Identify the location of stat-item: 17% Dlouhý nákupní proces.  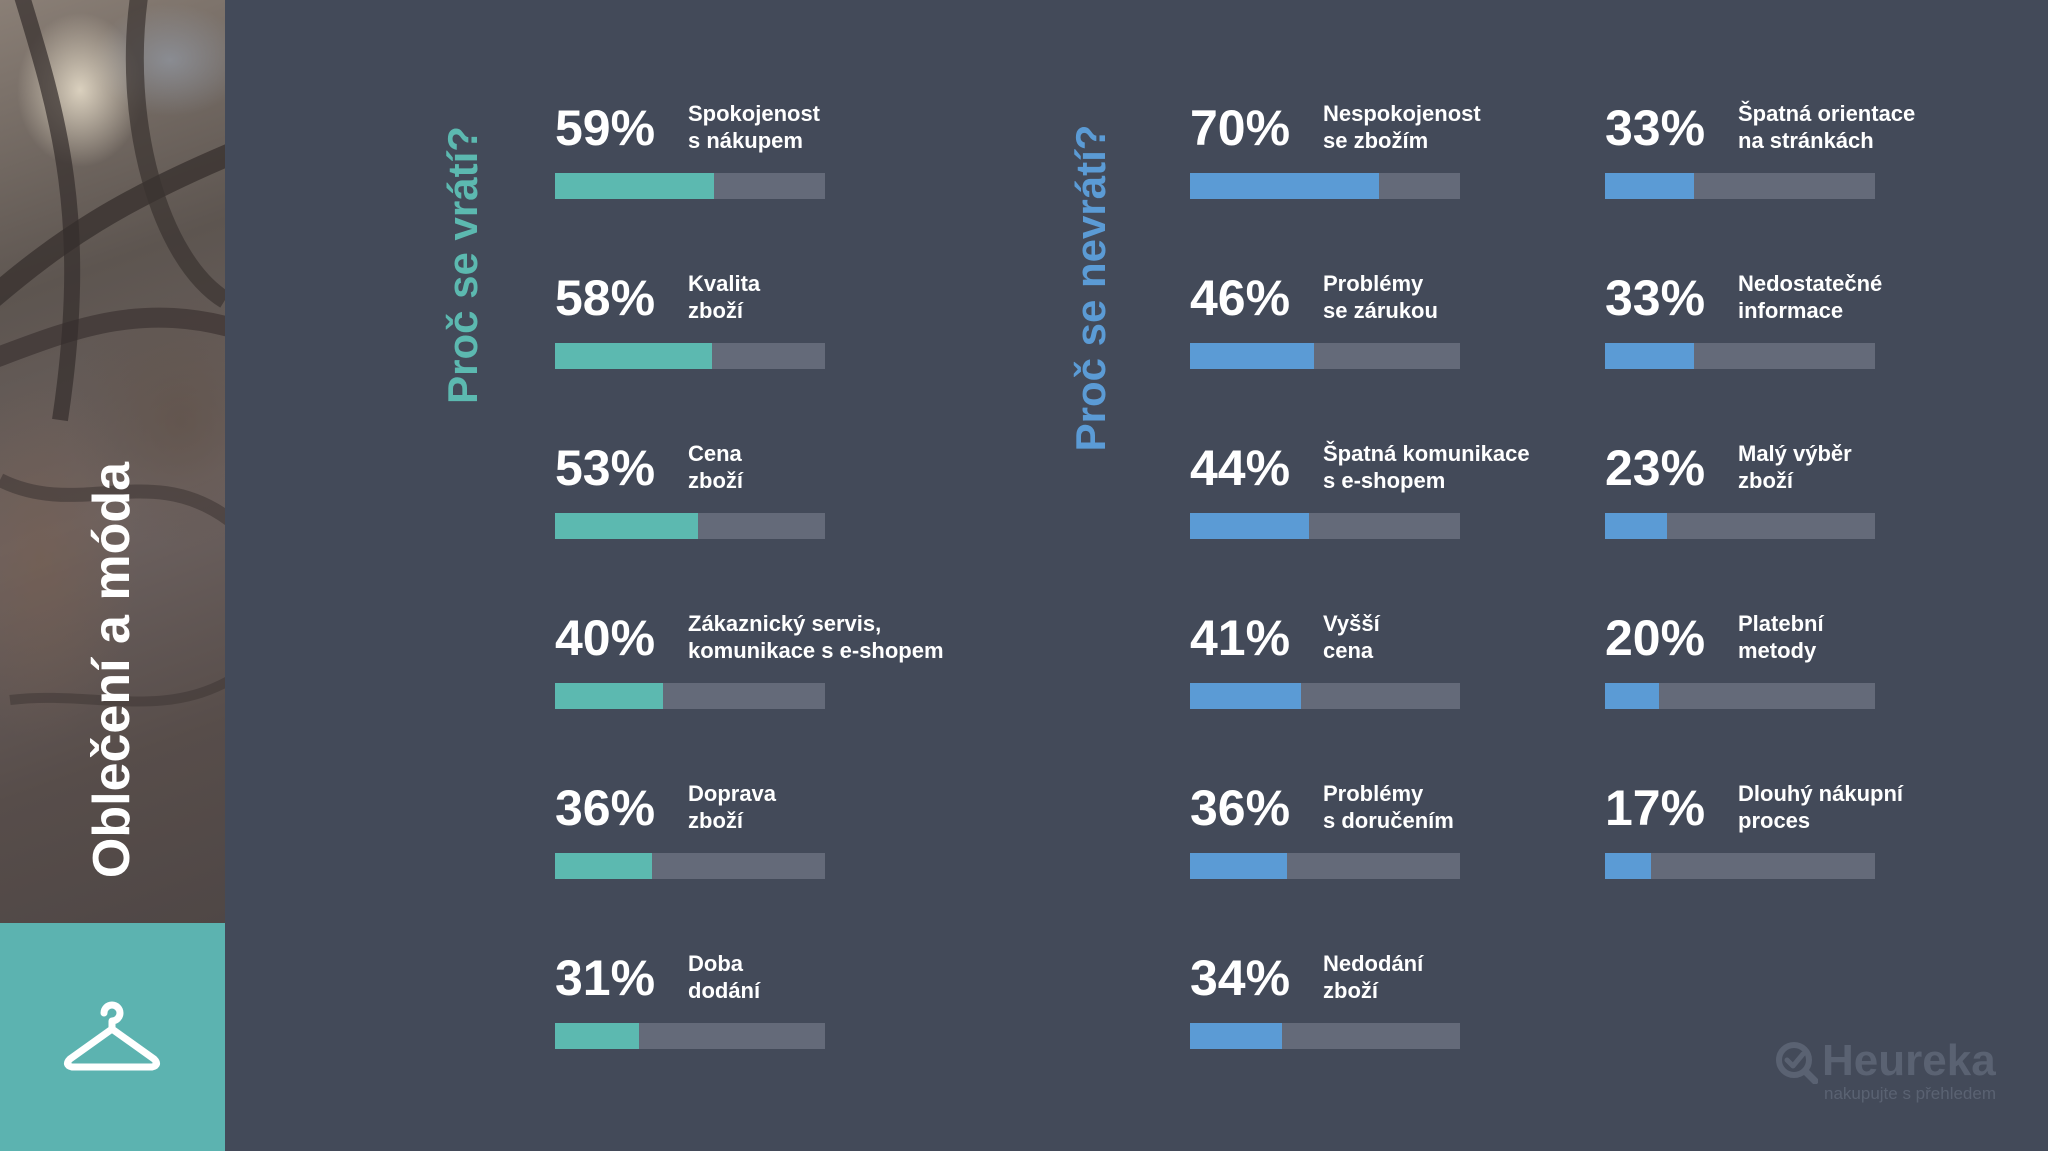
(1815, 835).